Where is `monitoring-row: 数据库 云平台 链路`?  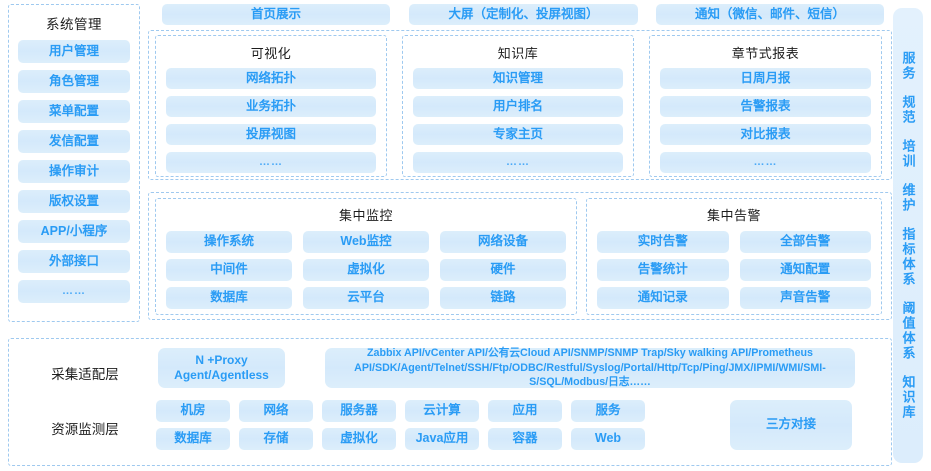
monitoring-row: 数据库 云平台 链路 is located at coordinates (366, 298).